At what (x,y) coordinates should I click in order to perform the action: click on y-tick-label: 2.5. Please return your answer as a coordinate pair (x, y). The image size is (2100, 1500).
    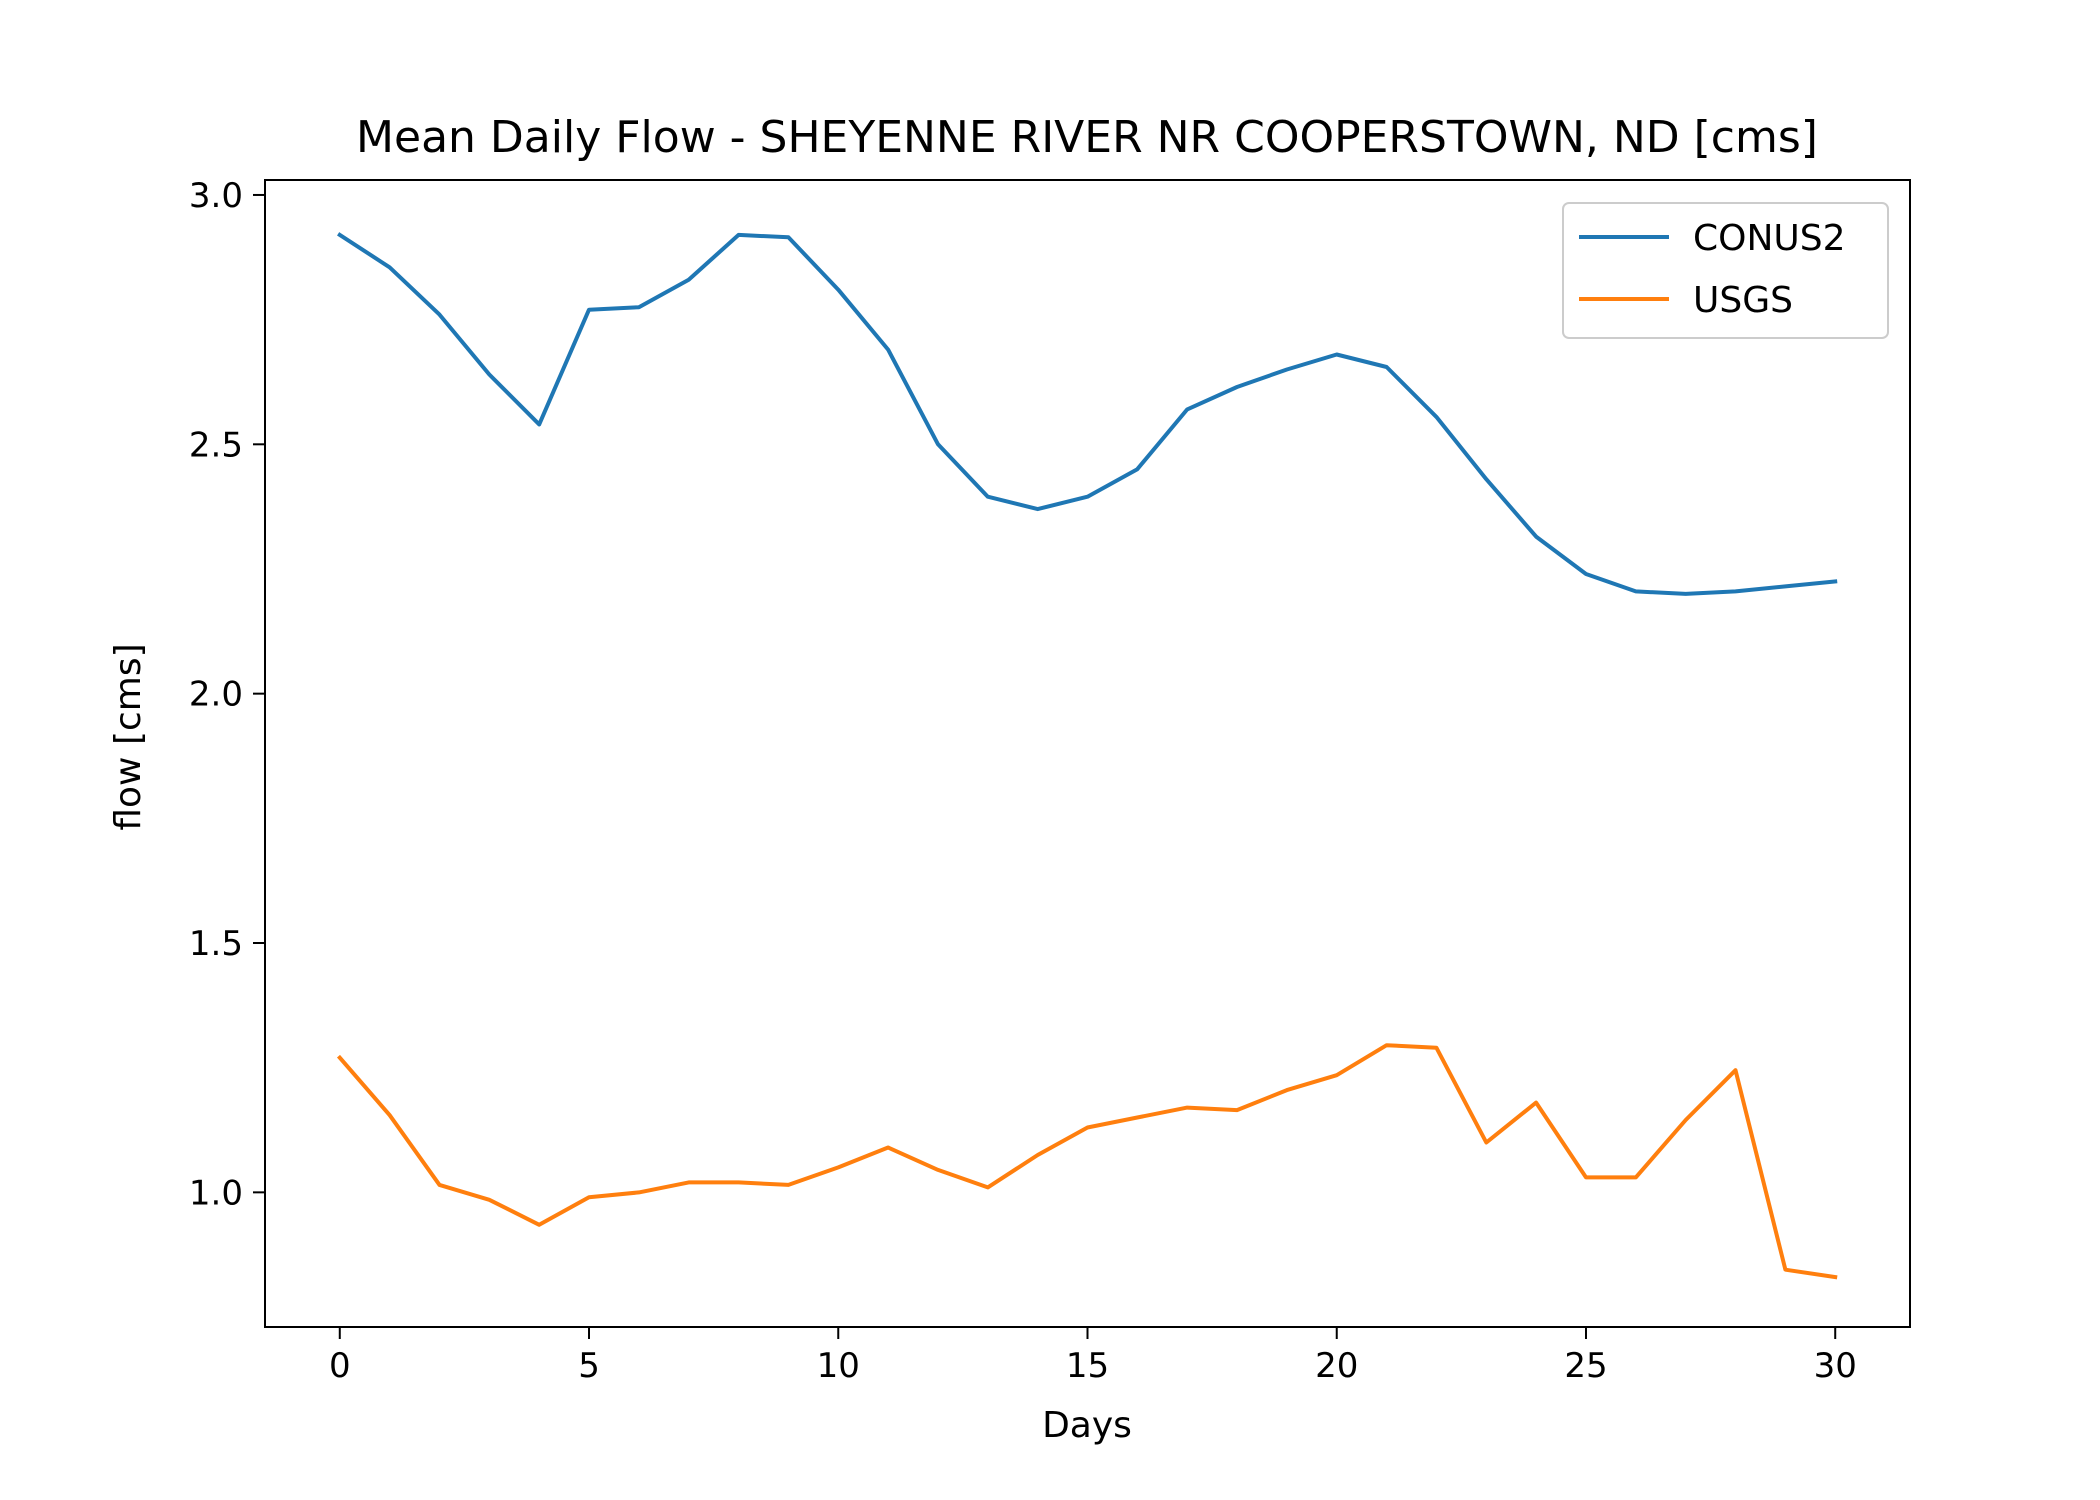
    Looking at the image, I should click on (216, 445).